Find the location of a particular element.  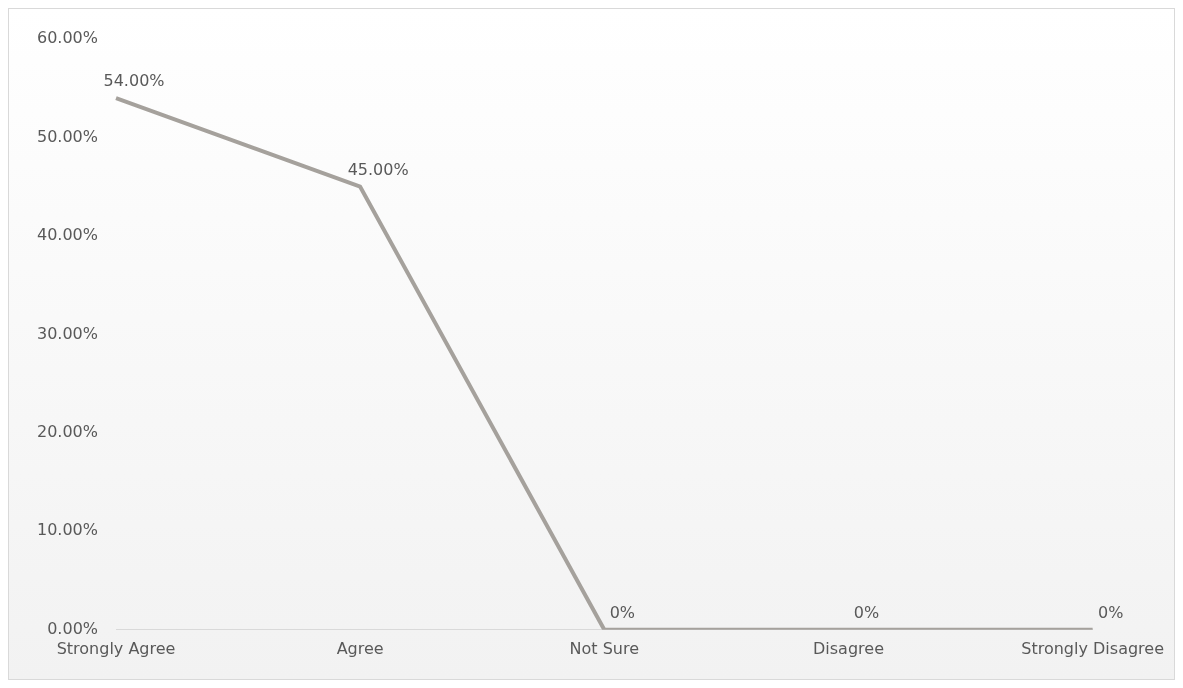

y-tick-label: 10.00% is located at coordinates (67, 530).